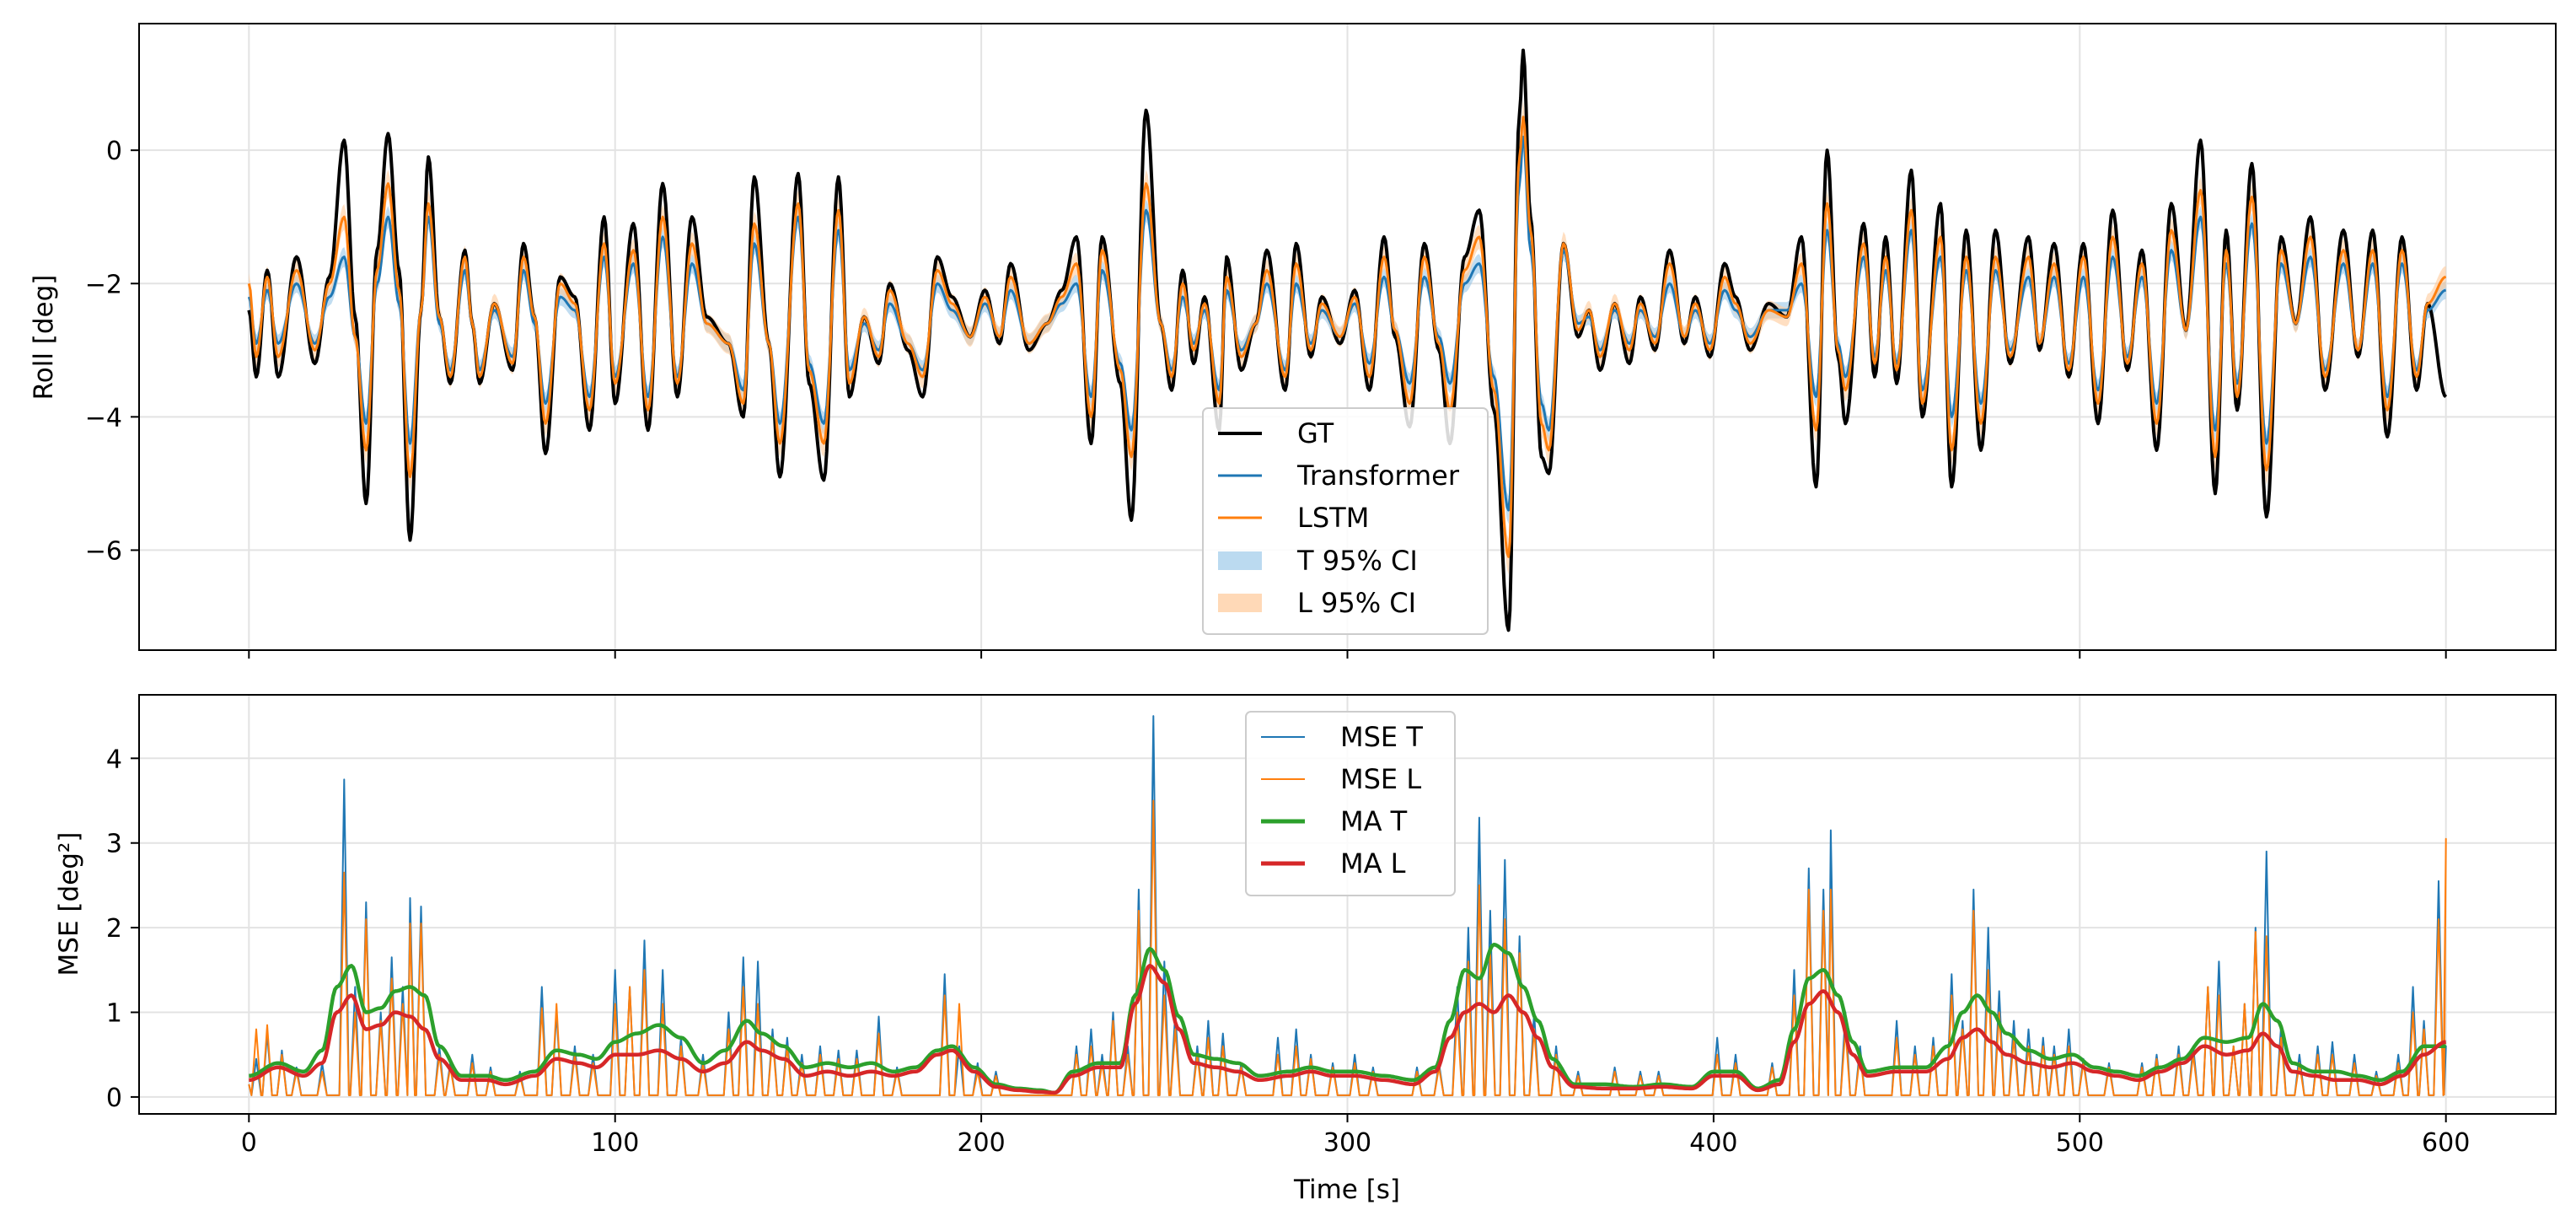  Describe the element at coordinates (114, 1099) in the screenshot. I see `mse-y-tick-label: 0` at that location.